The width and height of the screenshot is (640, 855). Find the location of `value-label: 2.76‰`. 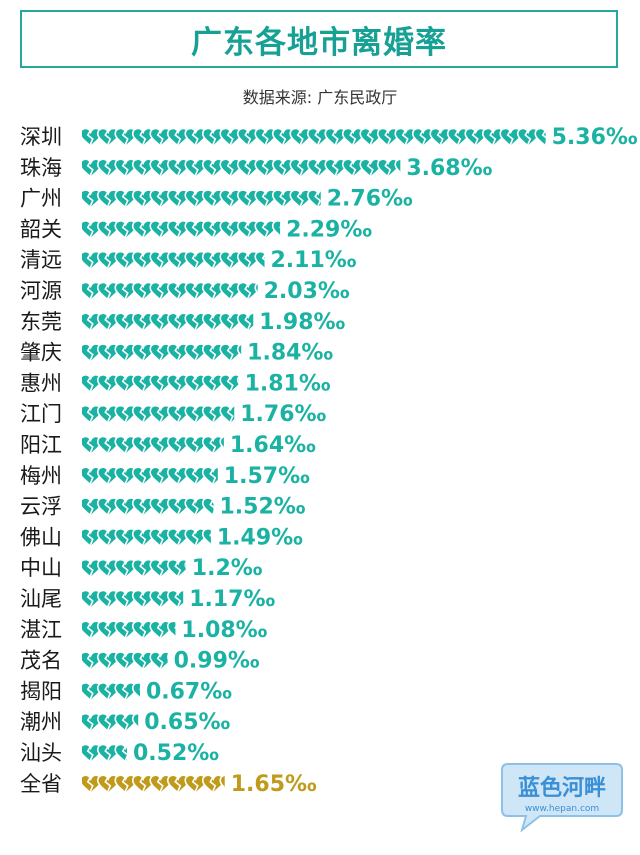

value-label: 2.76‰ is located at coordinates (370, 199).